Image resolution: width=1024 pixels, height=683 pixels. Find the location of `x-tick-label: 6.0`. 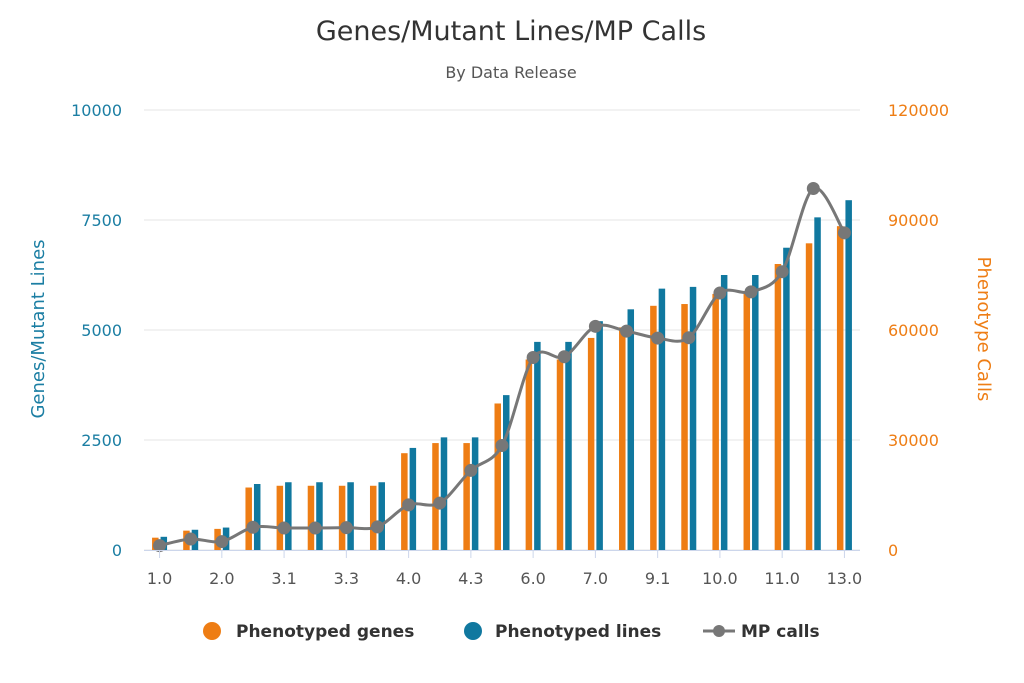

x-tick-label: 6.0 is located at coordinates (532, 578).